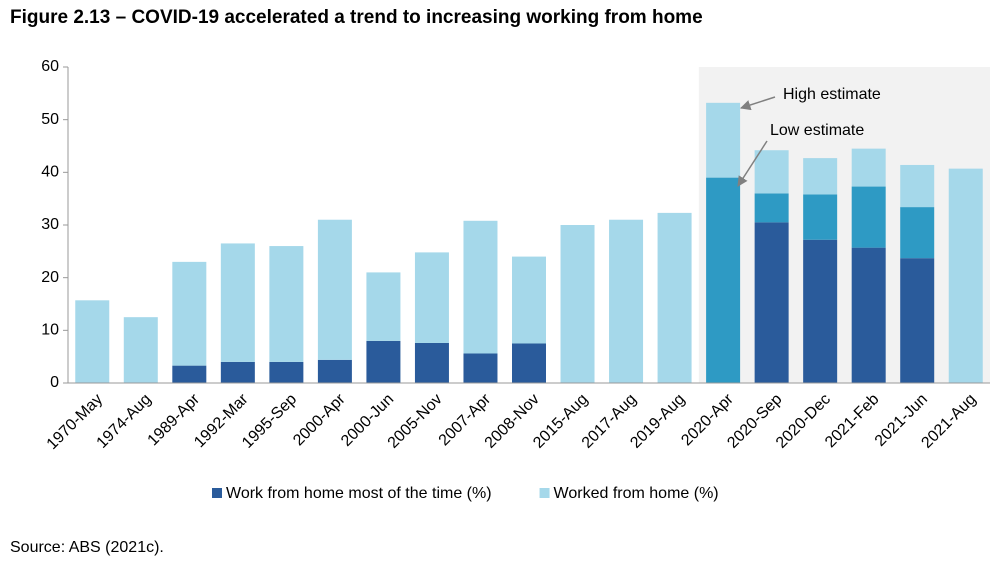 Image resolution: width=992 pixels, height=562 pixels. Describe the element at coordinates (50, 277) in the screenshot. I see `y-tick-label: 20` at that location.